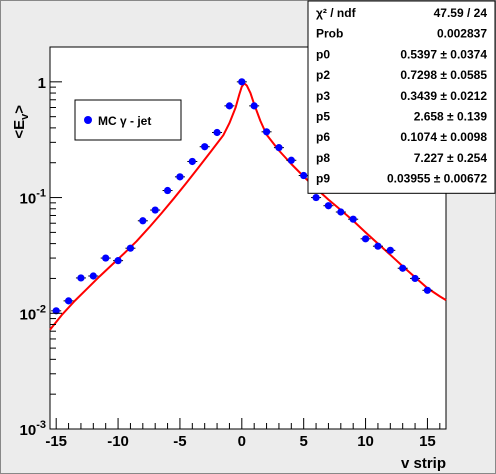 This screenshot has height=474, width=496. Describe the element at coordinates (423, 463) in the screenshot. I see `x-axis-title: v strip` at that location.